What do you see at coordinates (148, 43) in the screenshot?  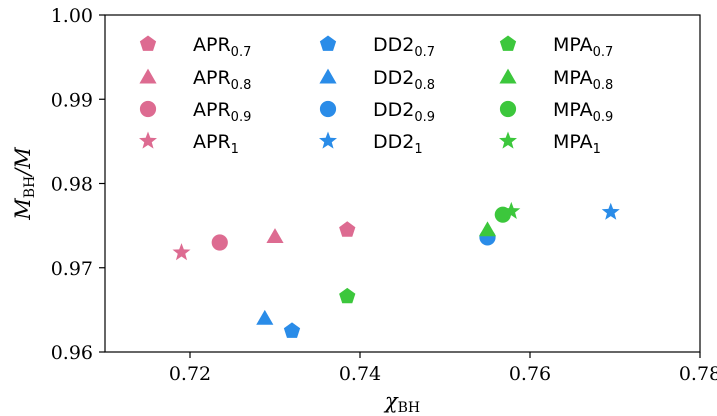 I see `legend-marker-apr07` at bounding box center [148, 43].